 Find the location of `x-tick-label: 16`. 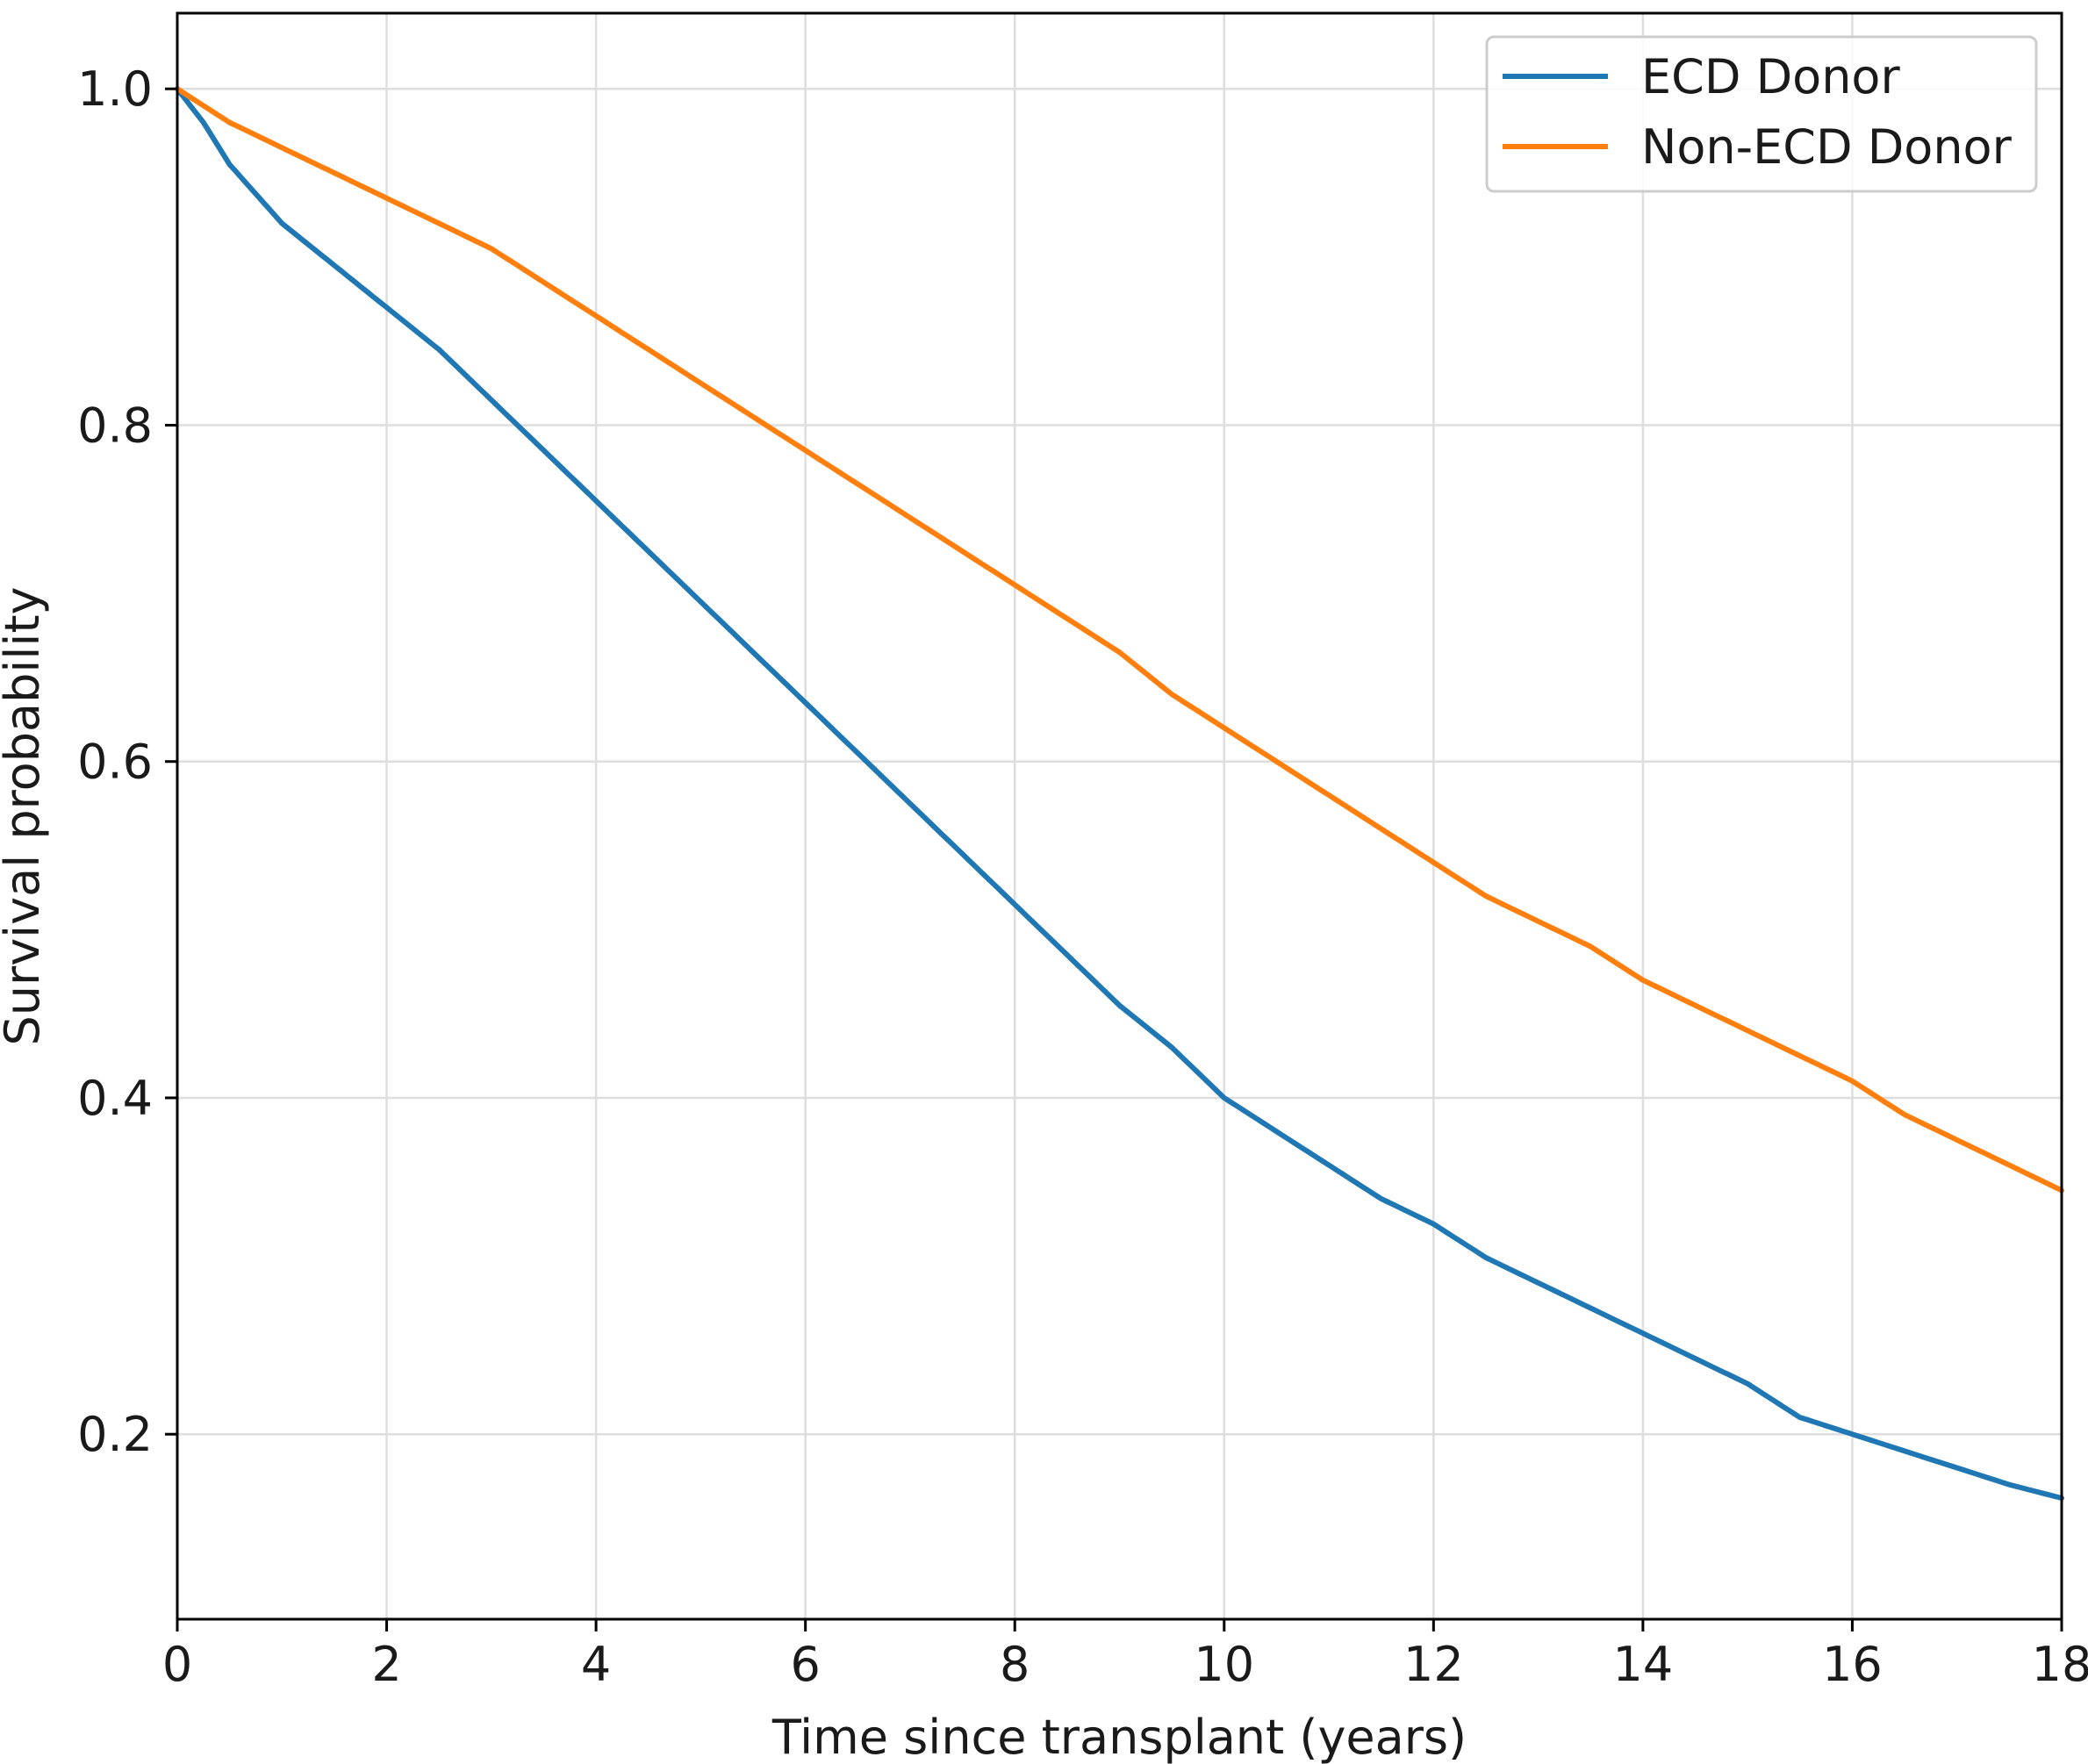

x-tick-label: 16 is located at coordinates (1852, 1664).